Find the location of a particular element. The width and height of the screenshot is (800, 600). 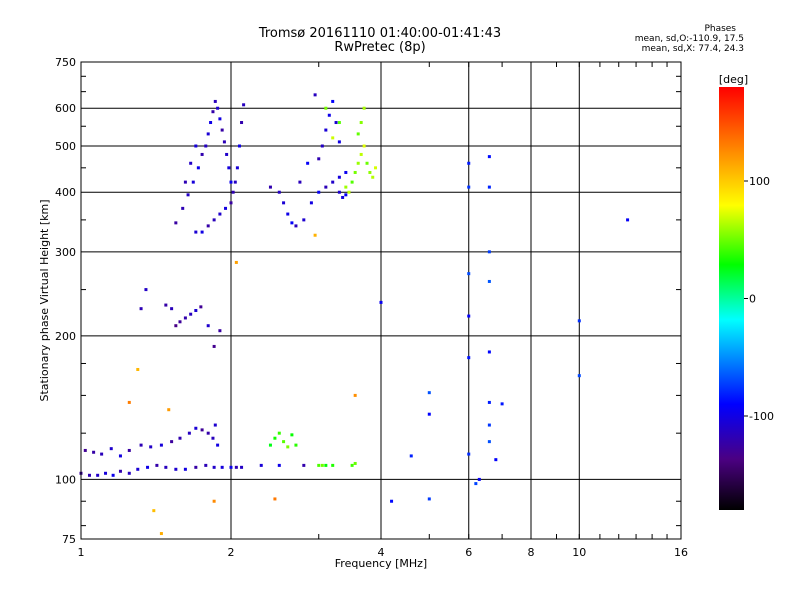

x-tick-label: 16 is located at coordinates (681, 552).